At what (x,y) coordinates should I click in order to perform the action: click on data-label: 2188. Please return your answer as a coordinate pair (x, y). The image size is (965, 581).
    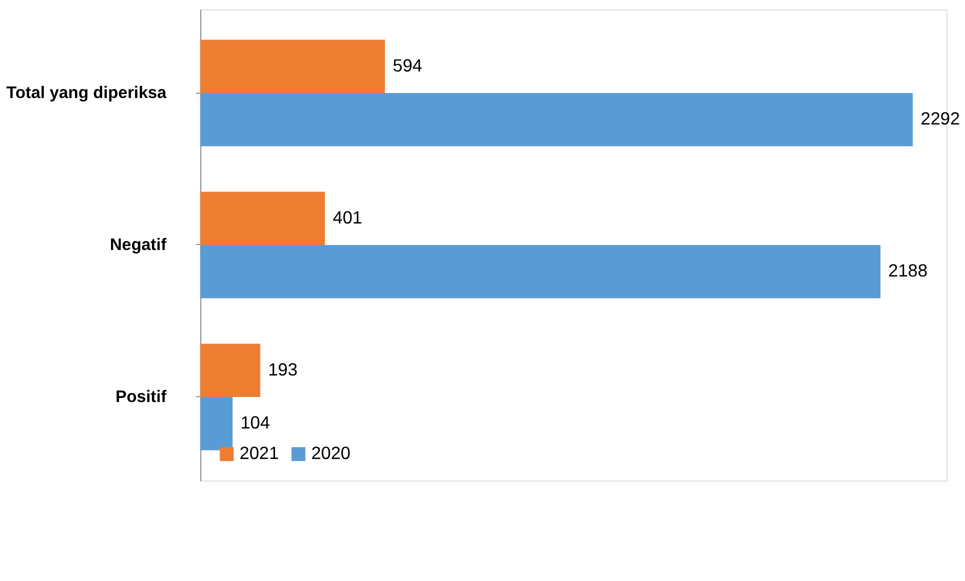
    Looking at the image, I should click on (908, 270).